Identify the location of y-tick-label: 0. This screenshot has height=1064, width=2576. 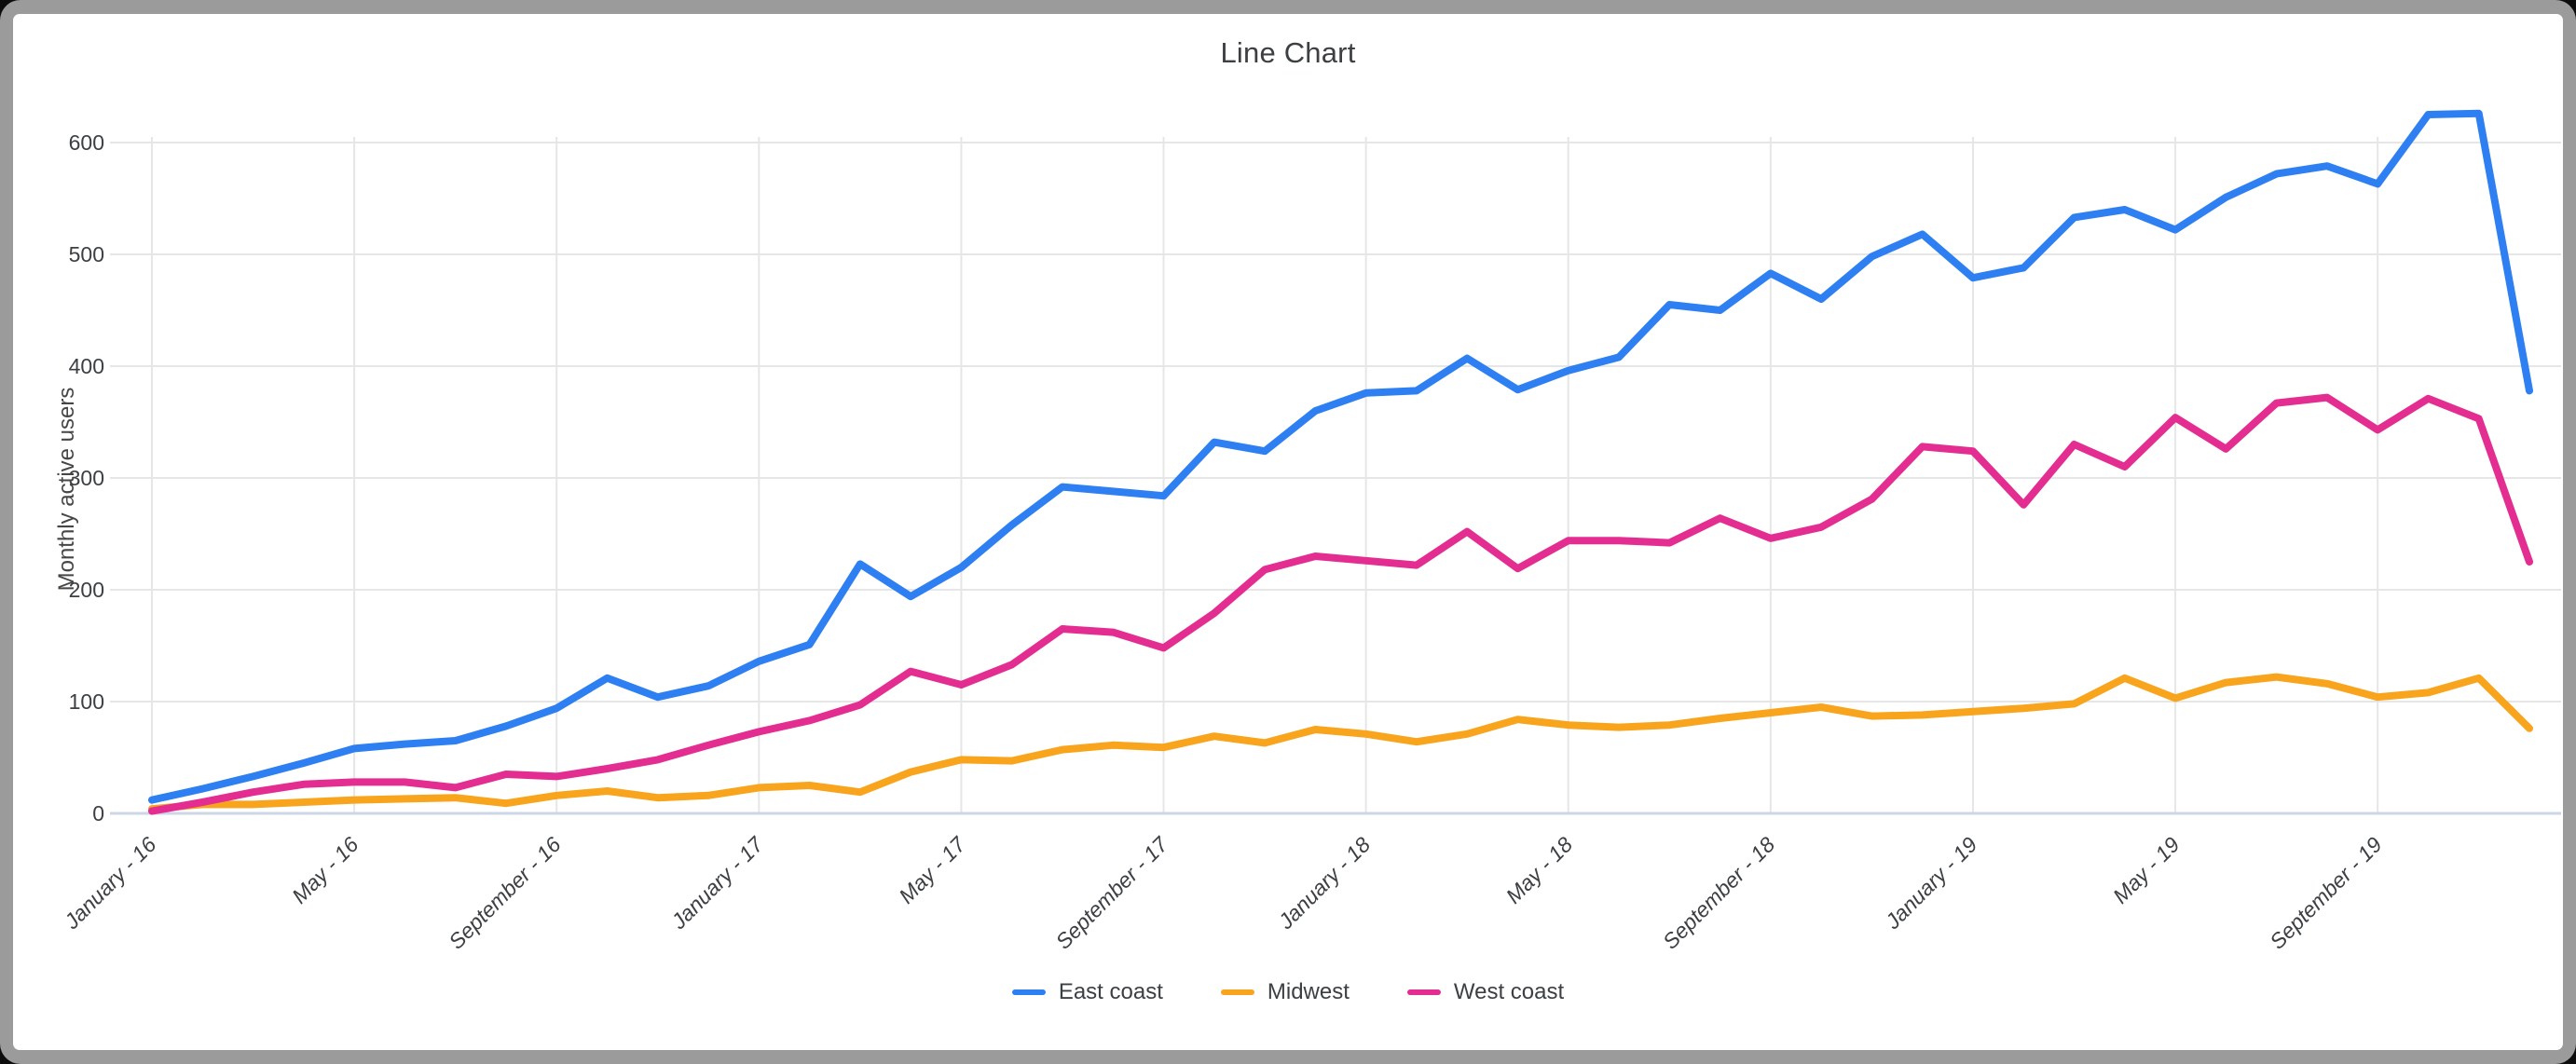
(98, 813).